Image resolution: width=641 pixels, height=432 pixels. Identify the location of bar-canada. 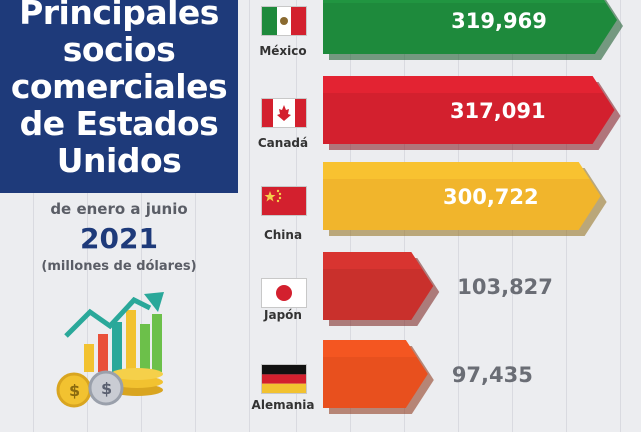
(472, 113).